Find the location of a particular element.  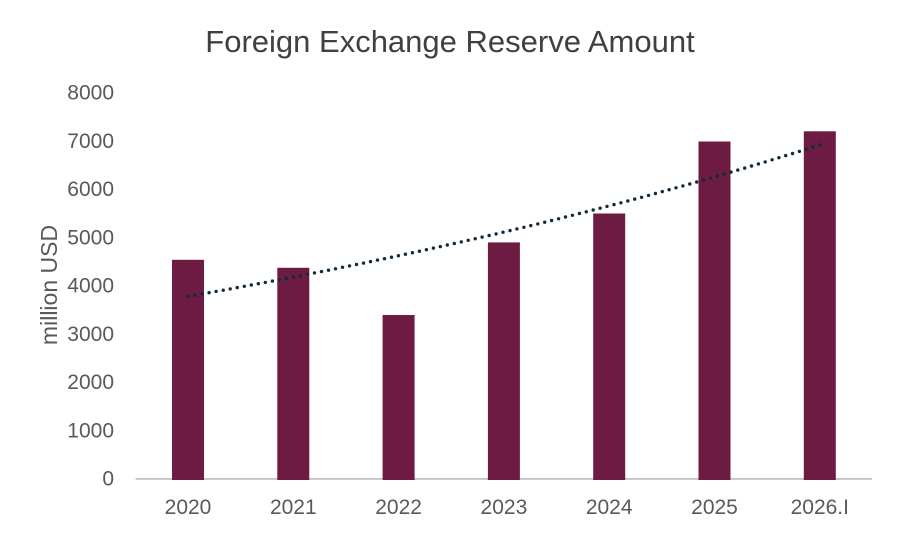

svg-text: 0 is located at coordinates (108, 479).